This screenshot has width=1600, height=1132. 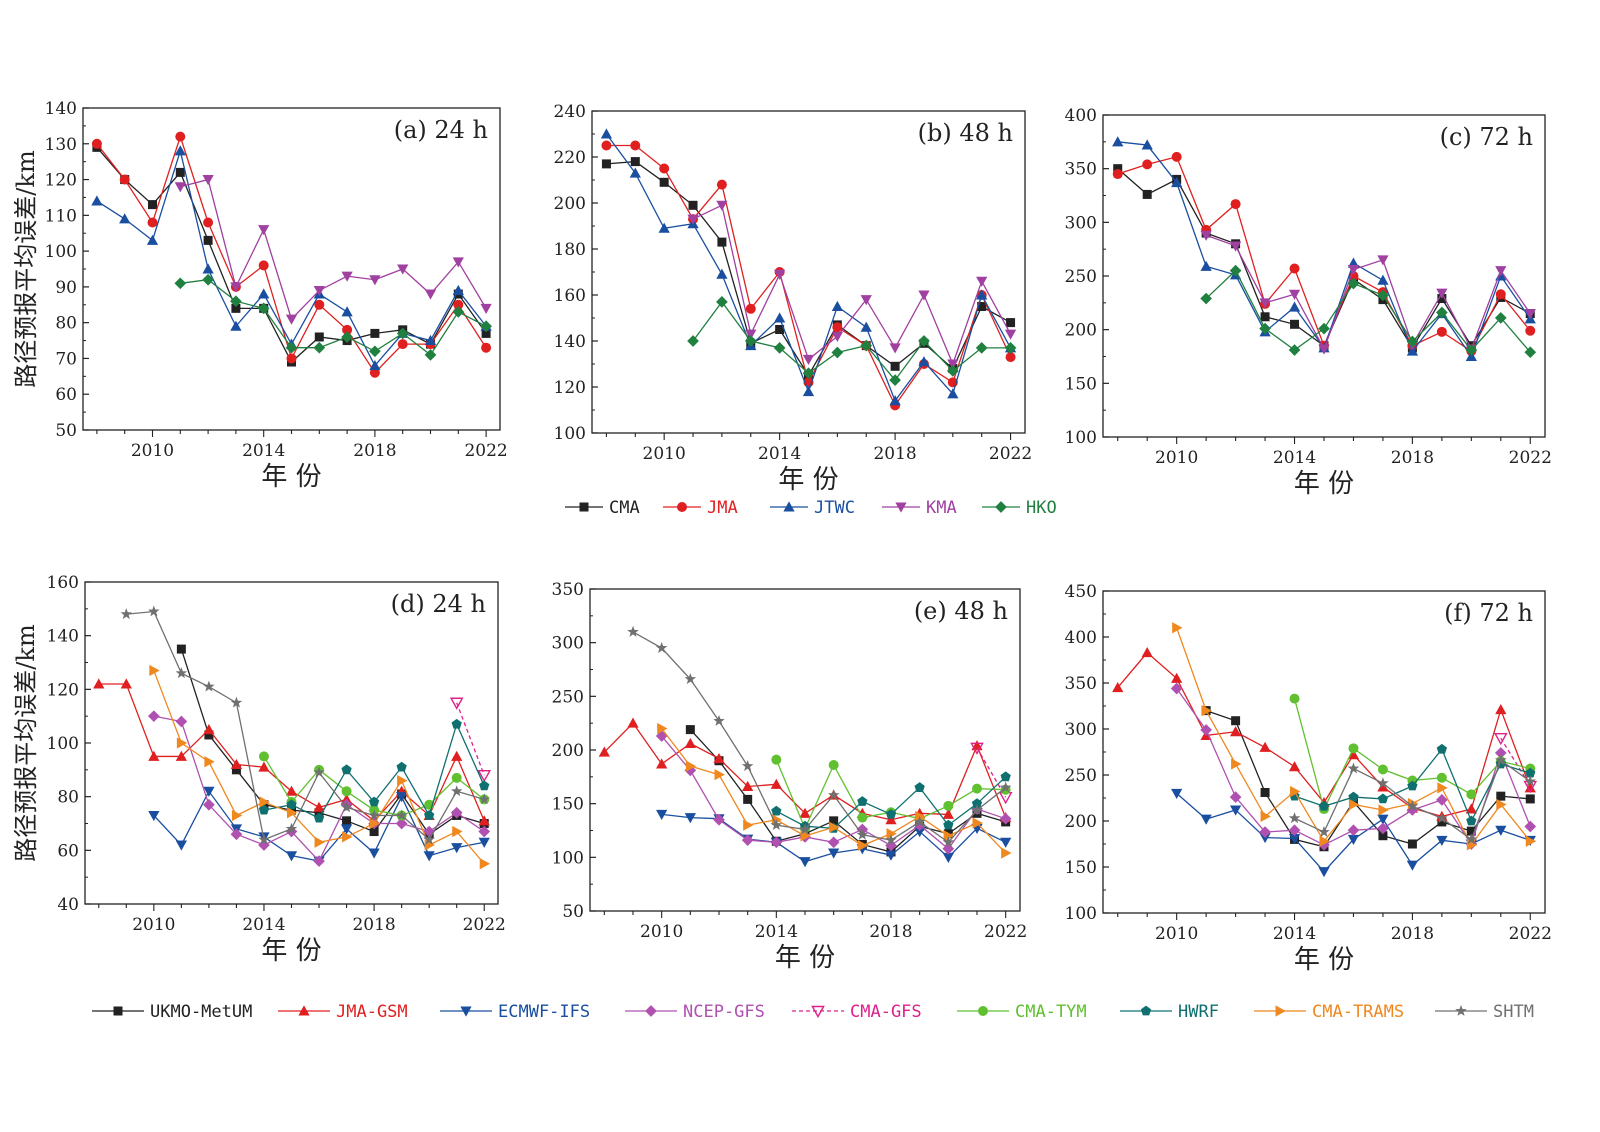 I want to click on legend-item-cma-trams: CMA-TRAMS, so click(x=1329, y=1012).